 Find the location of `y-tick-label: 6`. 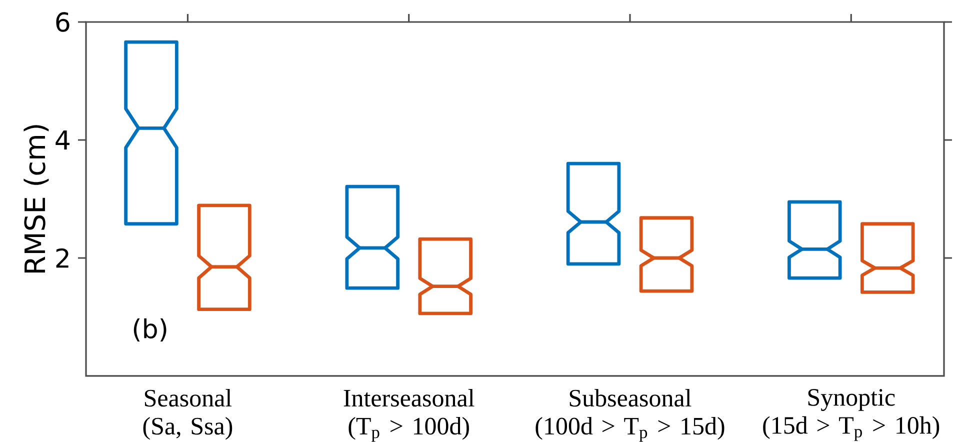

y-tick-label: 6 is located at coordinates (63, 22).